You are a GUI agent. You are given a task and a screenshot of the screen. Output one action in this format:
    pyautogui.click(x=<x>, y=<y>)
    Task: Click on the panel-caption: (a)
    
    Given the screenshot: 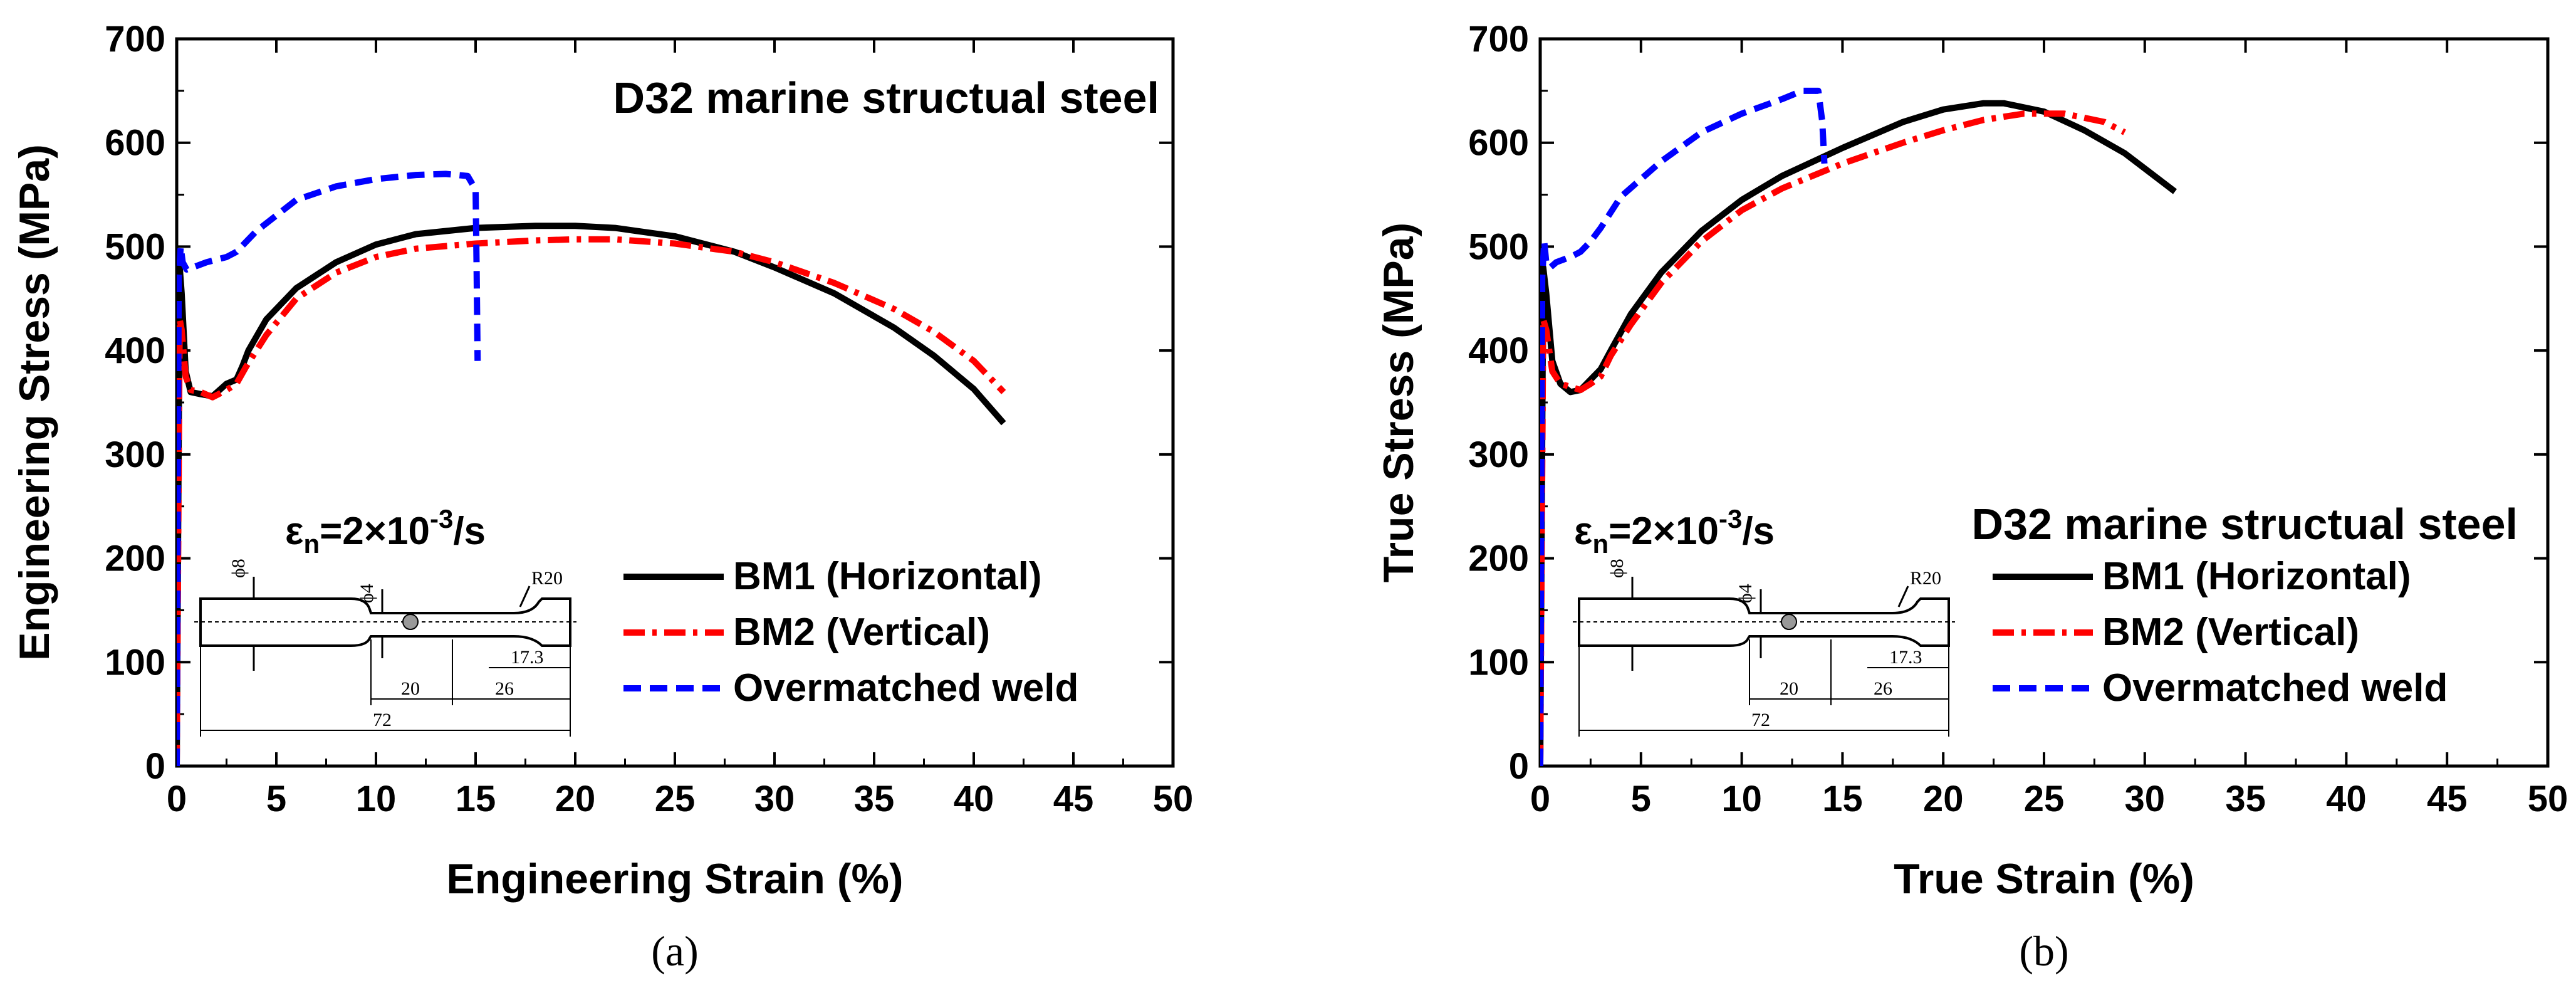 What is the action you would take?
    pyautogui.click(x=674, y=951)
    